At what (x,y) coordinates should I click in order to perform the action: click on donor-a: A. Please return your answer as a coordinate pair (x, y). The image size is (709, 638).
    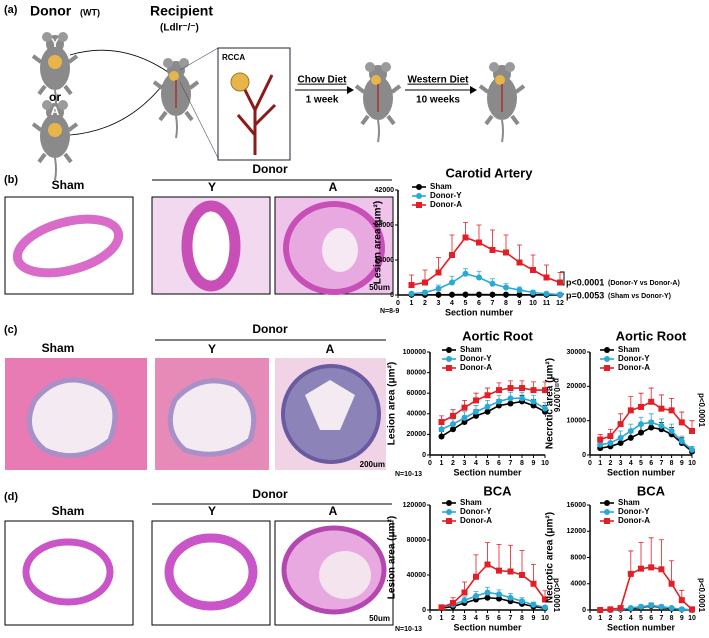
    Looking at the image, I should click on (55, 111).